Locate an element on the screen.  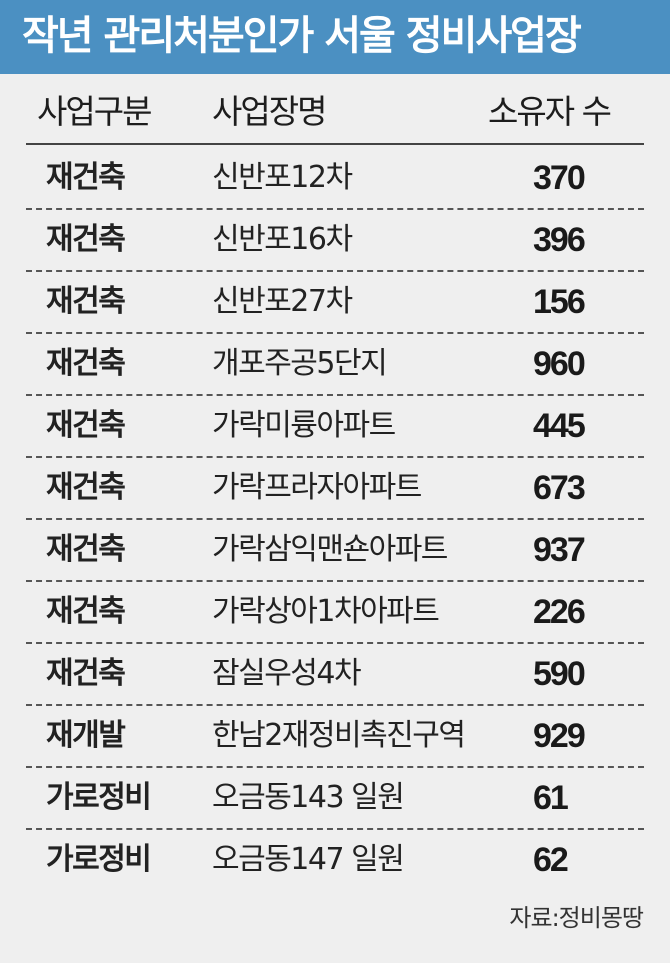
cell-owners: 156 is located at coordinates (559, 302).